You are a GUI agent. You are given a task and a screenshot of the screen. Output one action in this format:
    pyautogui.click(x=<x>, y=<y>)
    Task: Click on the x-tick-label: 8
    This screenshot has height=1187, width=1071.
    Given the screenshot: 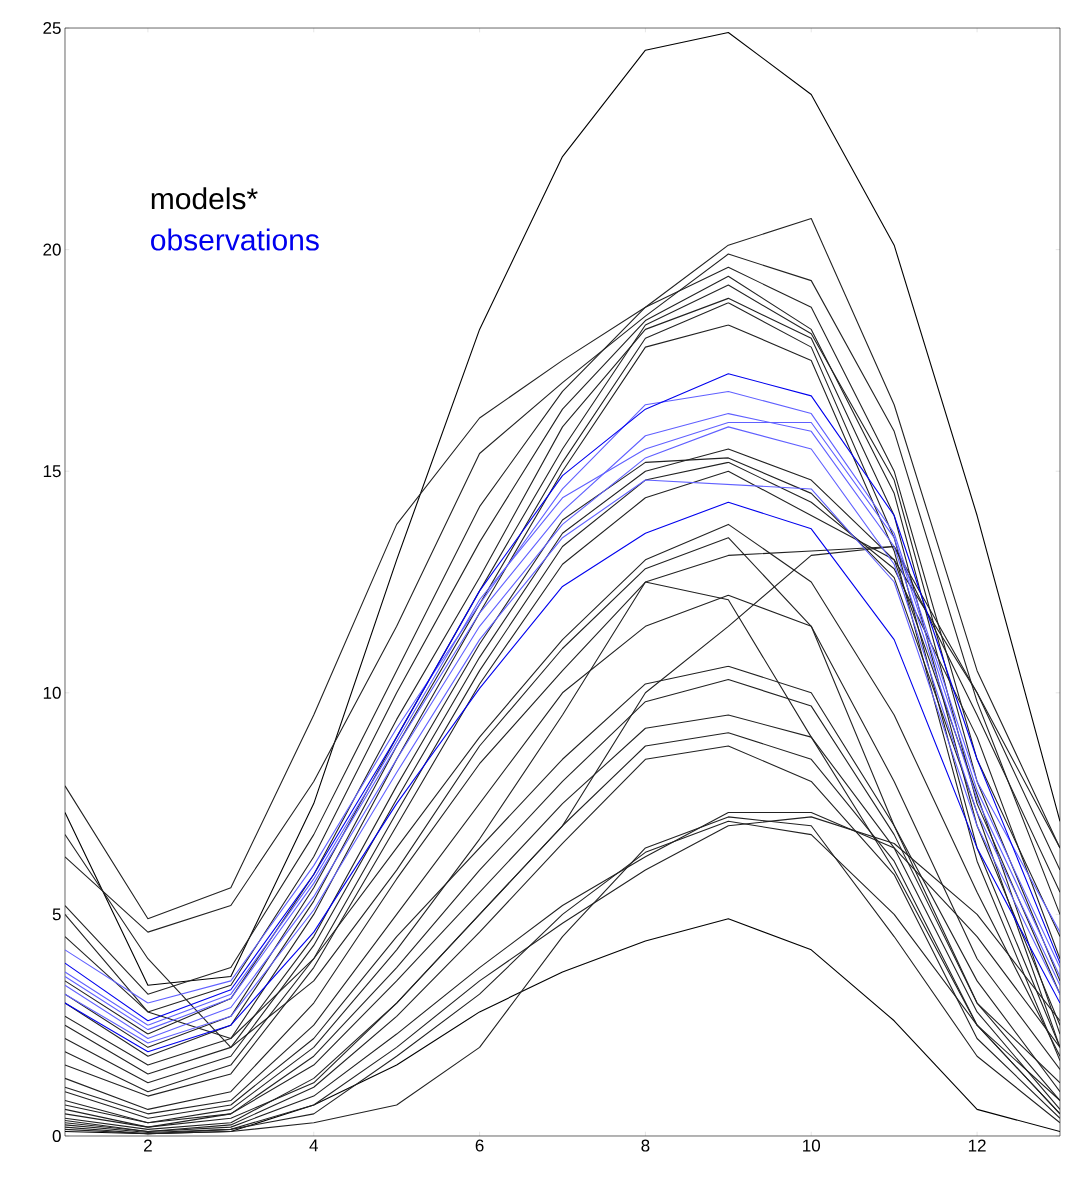 What is the action you would take?
    pyautogui.click(x=645, y=1145)
    